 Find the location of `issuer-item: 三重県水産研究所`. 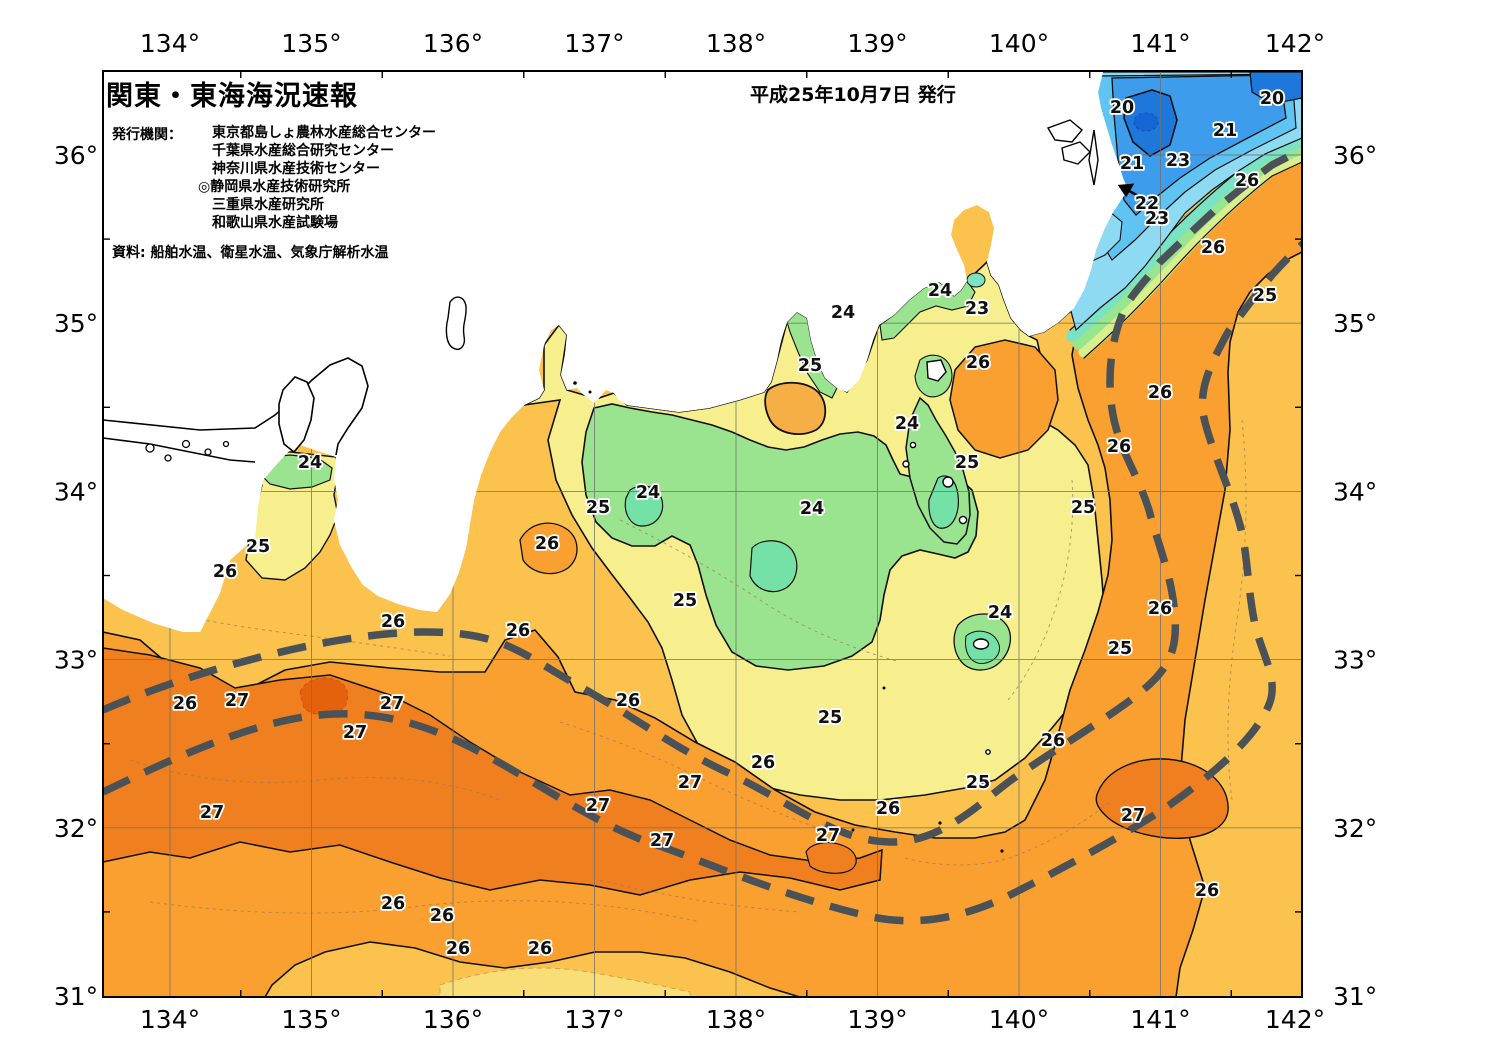

issuer-item: 三重県水産研究所 is located at coordinates (268, 205).